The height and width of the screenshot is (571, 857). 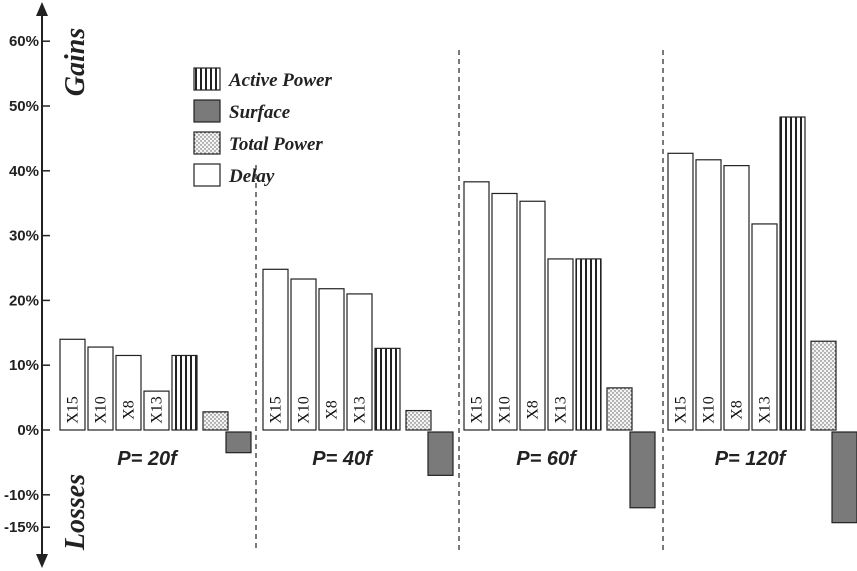 I want to click on legend-label: Surface, so click(x=260, y=112).